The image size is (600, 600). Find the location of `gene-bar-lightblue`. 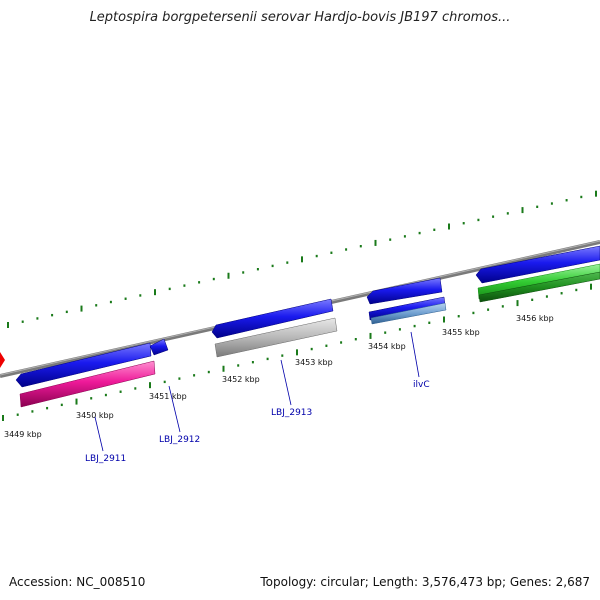

gene-bar-lightblue is located at coordinates (408, 313).